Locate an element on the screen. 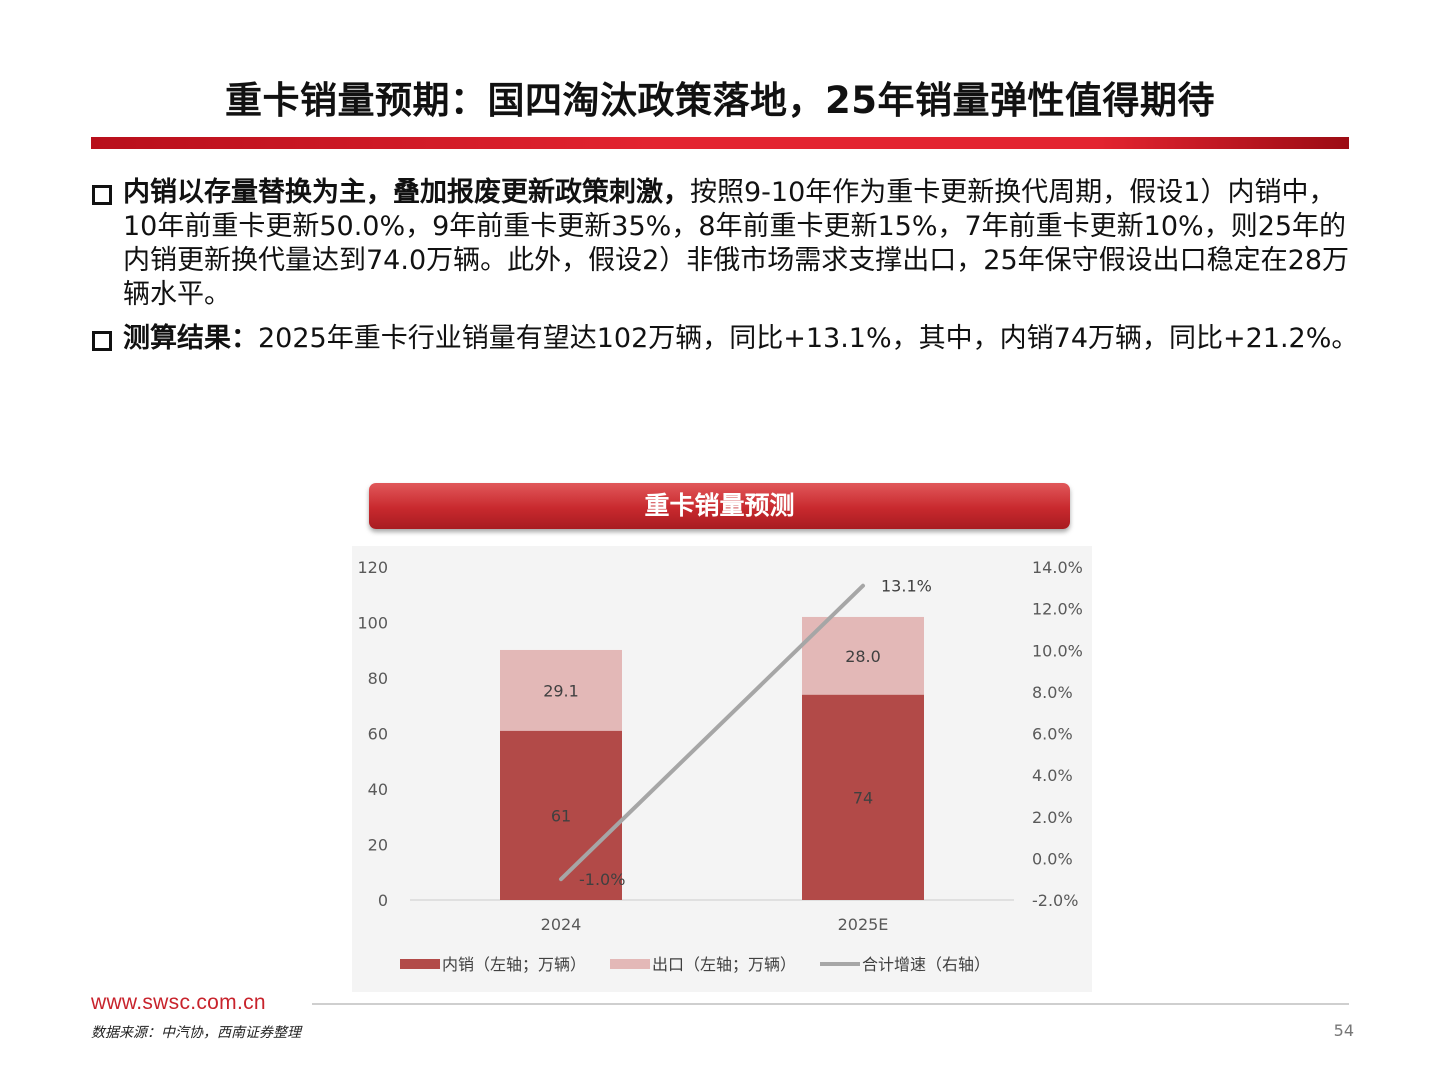 The width and height of the screenshot is (1440, 1080). footer-website: www.swsc.com.cn is located at coordinates (178, 1002).